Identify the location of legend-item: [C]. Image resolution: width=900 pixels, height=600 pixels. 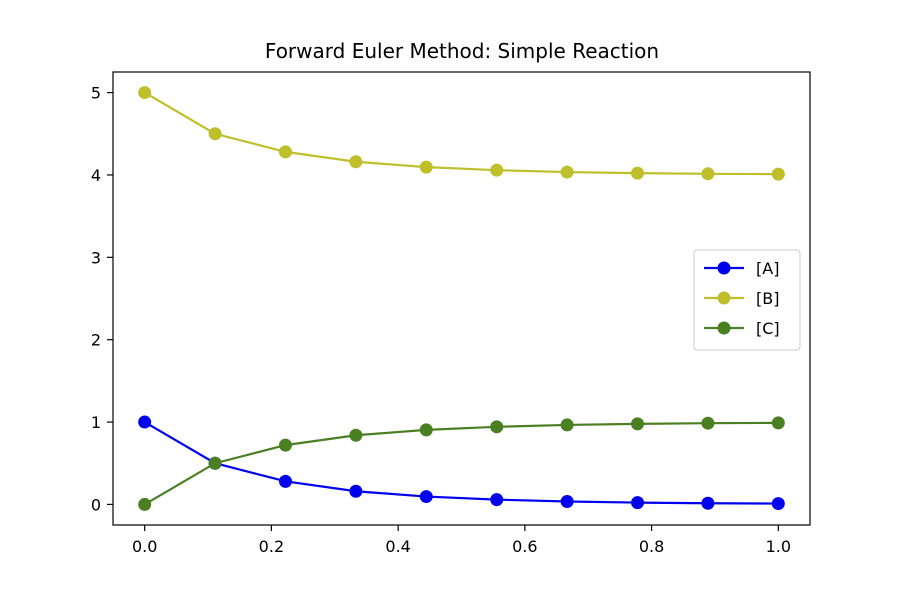
(742, 328).